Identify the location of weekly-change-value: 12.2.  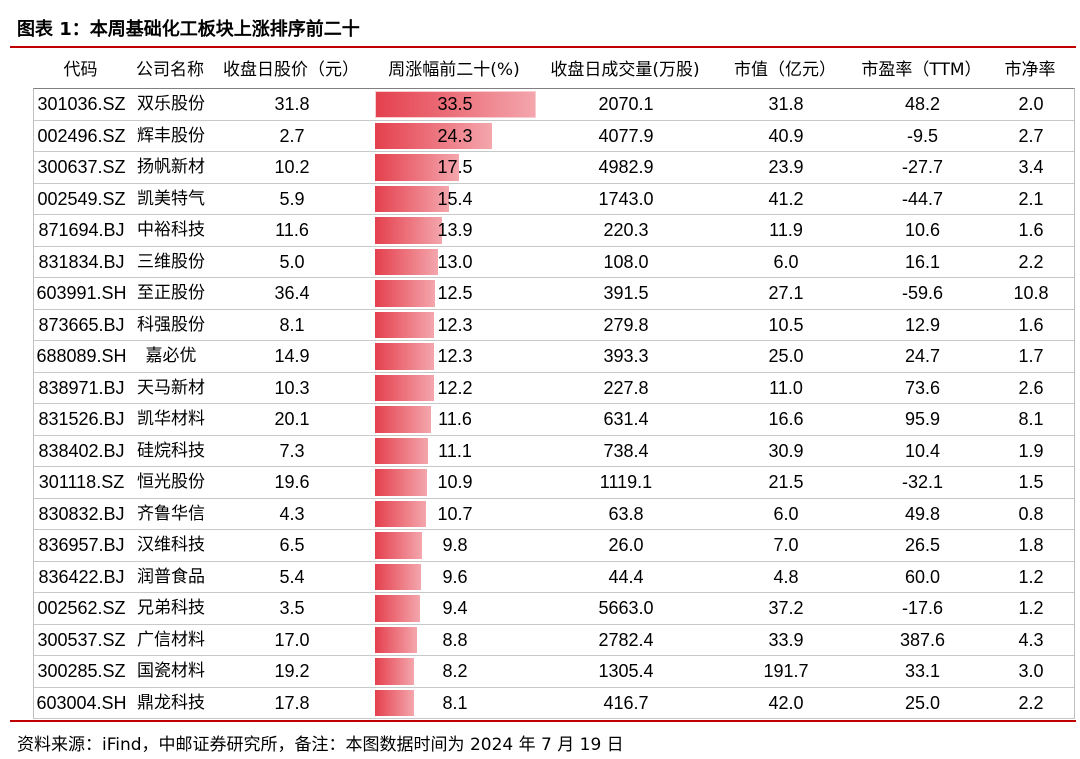
(455, 387).